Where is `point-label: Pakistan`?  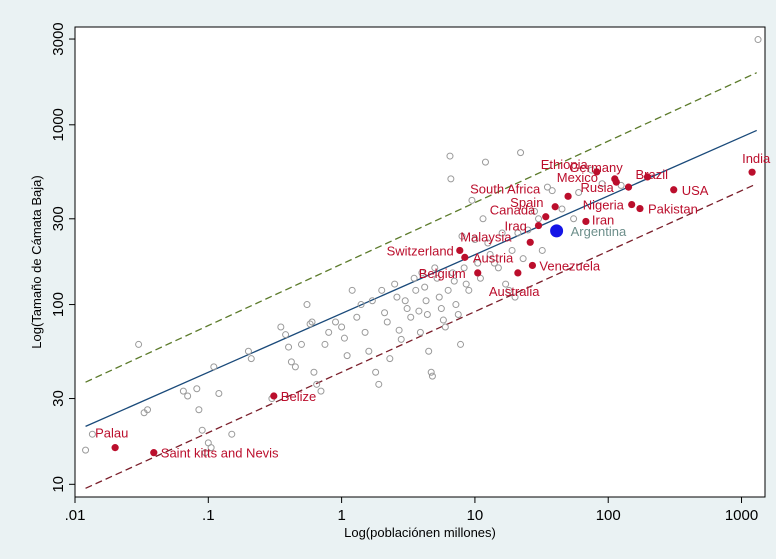 point-label: Pakistan is located at coordinates (673, 209).